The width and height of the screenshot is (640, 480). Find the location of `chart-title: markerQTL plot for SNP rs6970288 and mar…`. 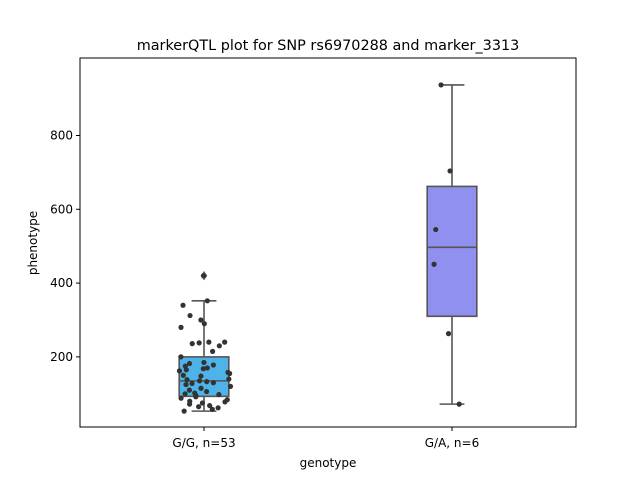

chart-title: markerQTL plot for SNP rs6970288 and mar… is located at coordinates (328, 46).